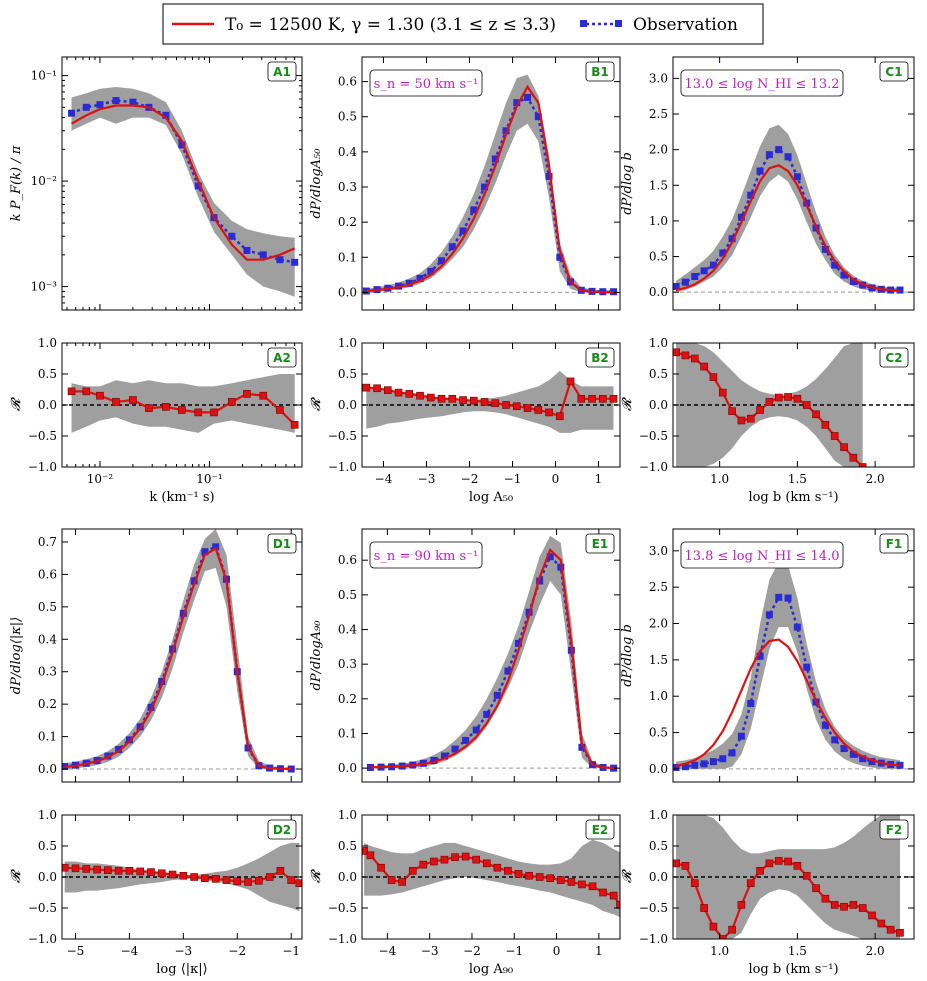 The image size is (927, 981). Describe the element at coordinates (788, 665) in the screenshot. I see `error-band-f1` at that location.